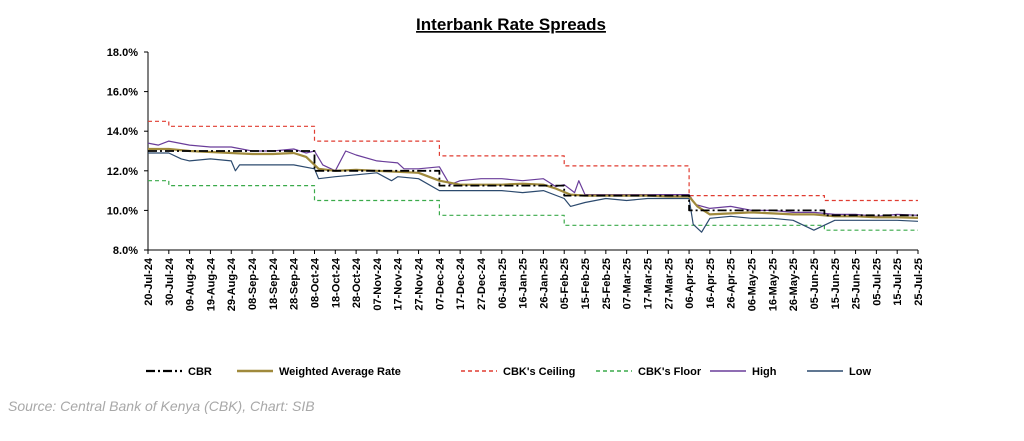  I want to click on series-line-high, so click(533, 178).